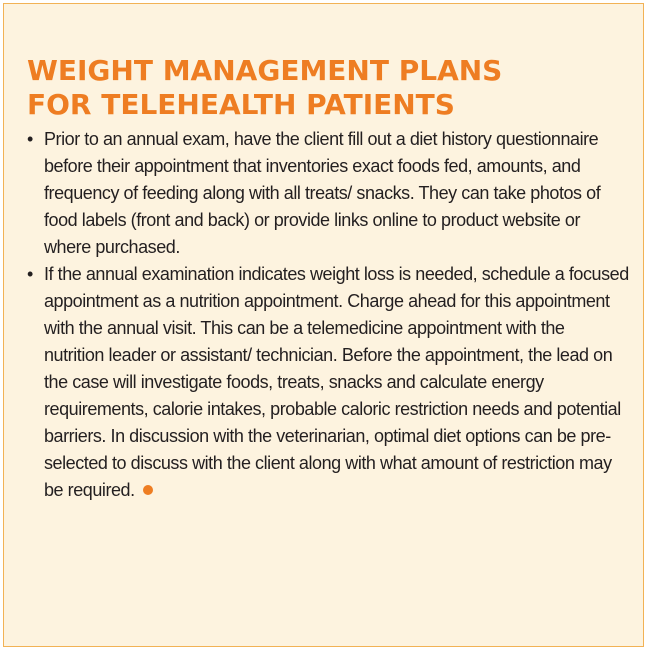 Image resolution: width=649 pixels, height=652 pixels. I want to click on end-of-article-dot-icon, so click(147, 490).